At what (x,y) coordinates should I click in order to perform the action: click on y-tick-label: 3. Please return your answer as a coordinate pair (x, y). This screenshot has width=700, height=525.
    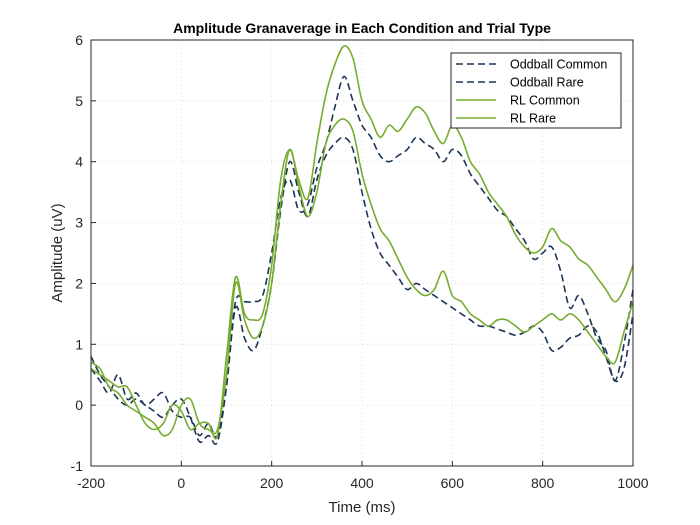
    Looking at the image, I should click on (79, 223).